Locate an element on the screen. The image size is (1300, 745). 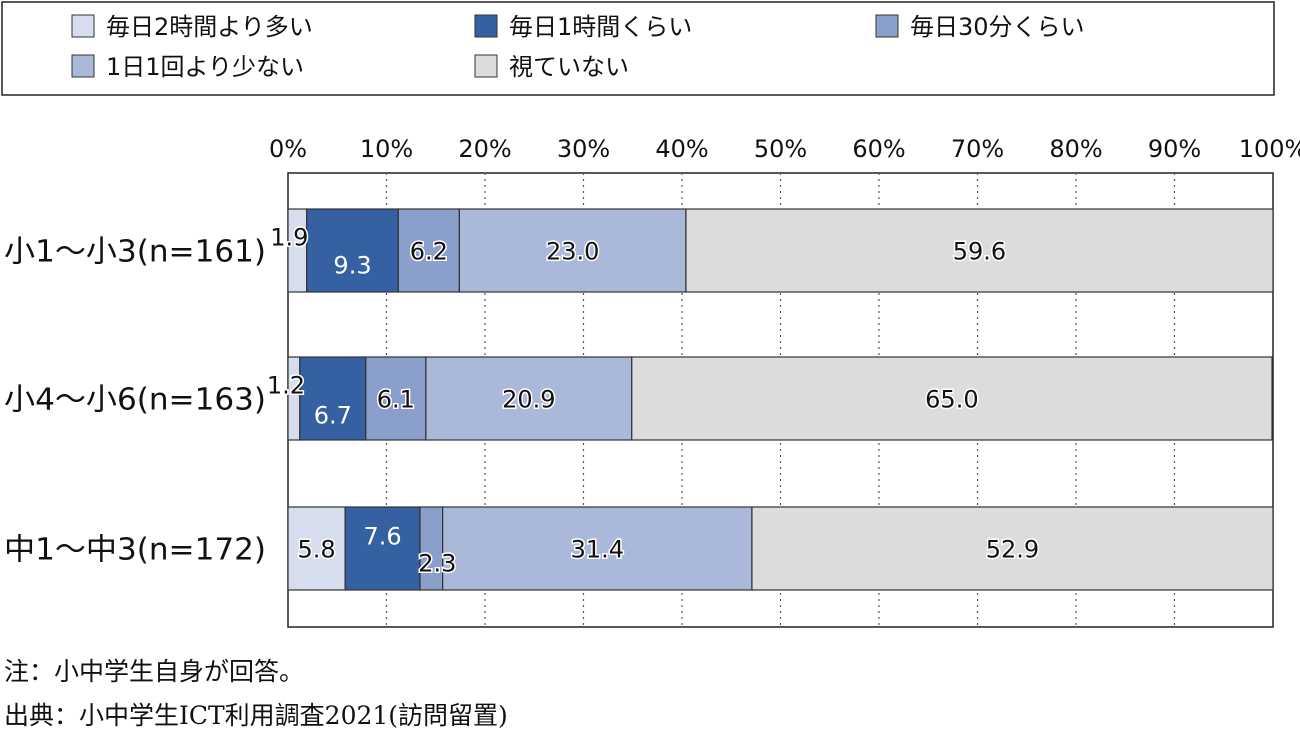
legend-label: 毎日1時間くらい is located at coordinates (600, 27).